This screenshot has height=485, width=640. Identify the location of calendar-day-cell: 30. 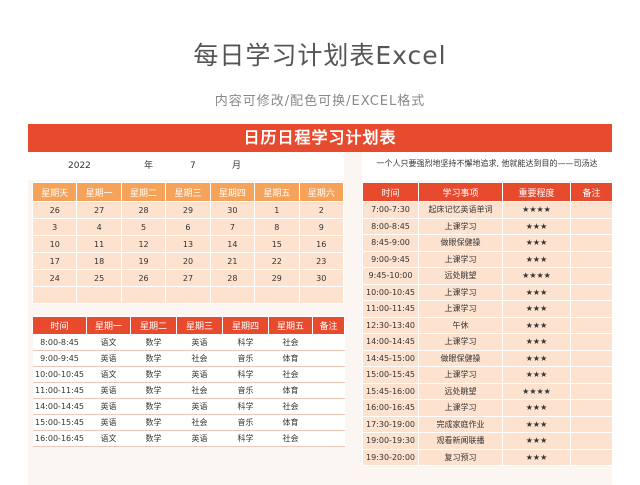
(232, 210).